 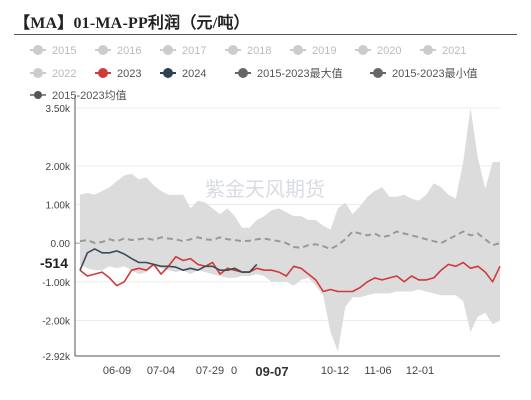 What do you see at coordinates (290, 240) in the screenshot?
I see `mean-line` at bounding box center [290, 240].